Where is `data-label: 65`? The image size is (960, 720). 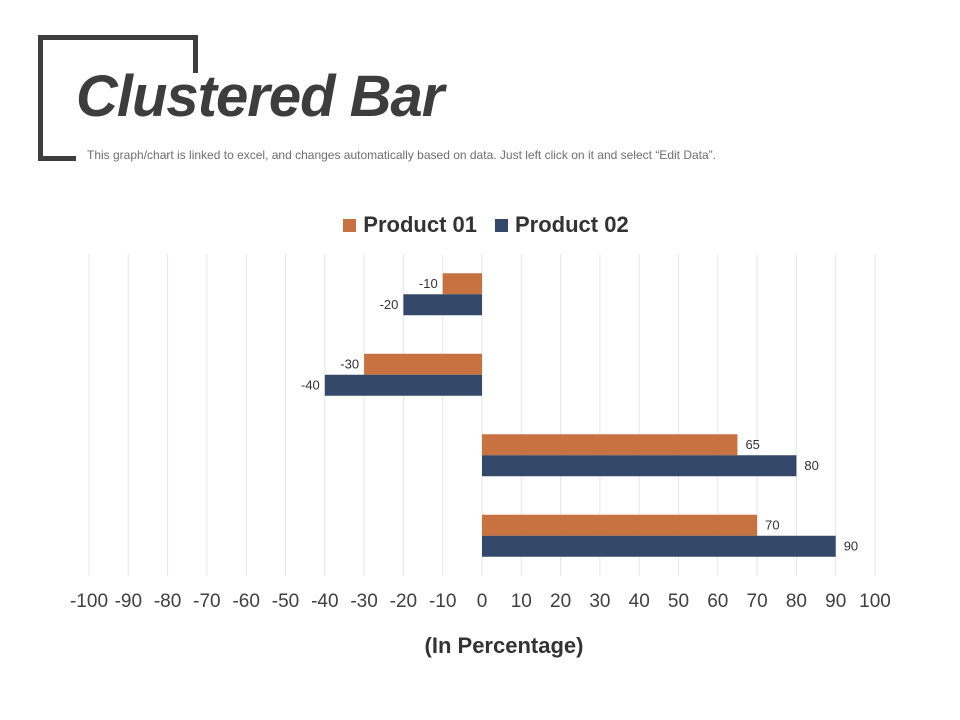 data-label: 65 is located at coordinates (752, 444).